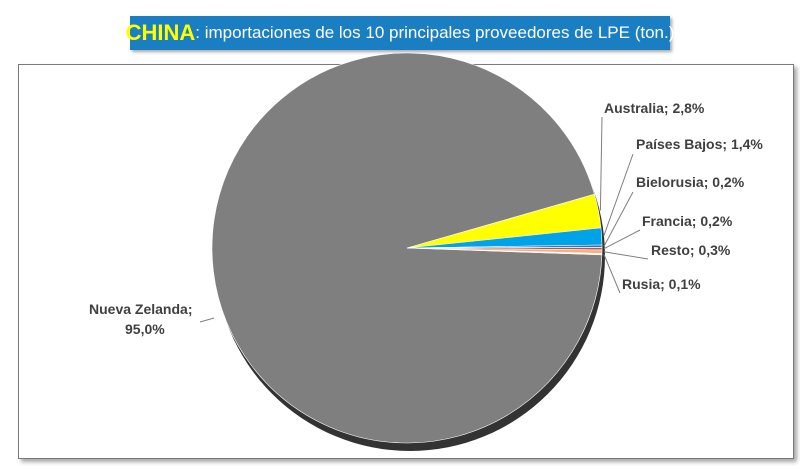 This screenshot has width=800, height=469. Describe the element at coordinates (504, 251) in the screenshot. I see `pie-slice-rusia` at that location.